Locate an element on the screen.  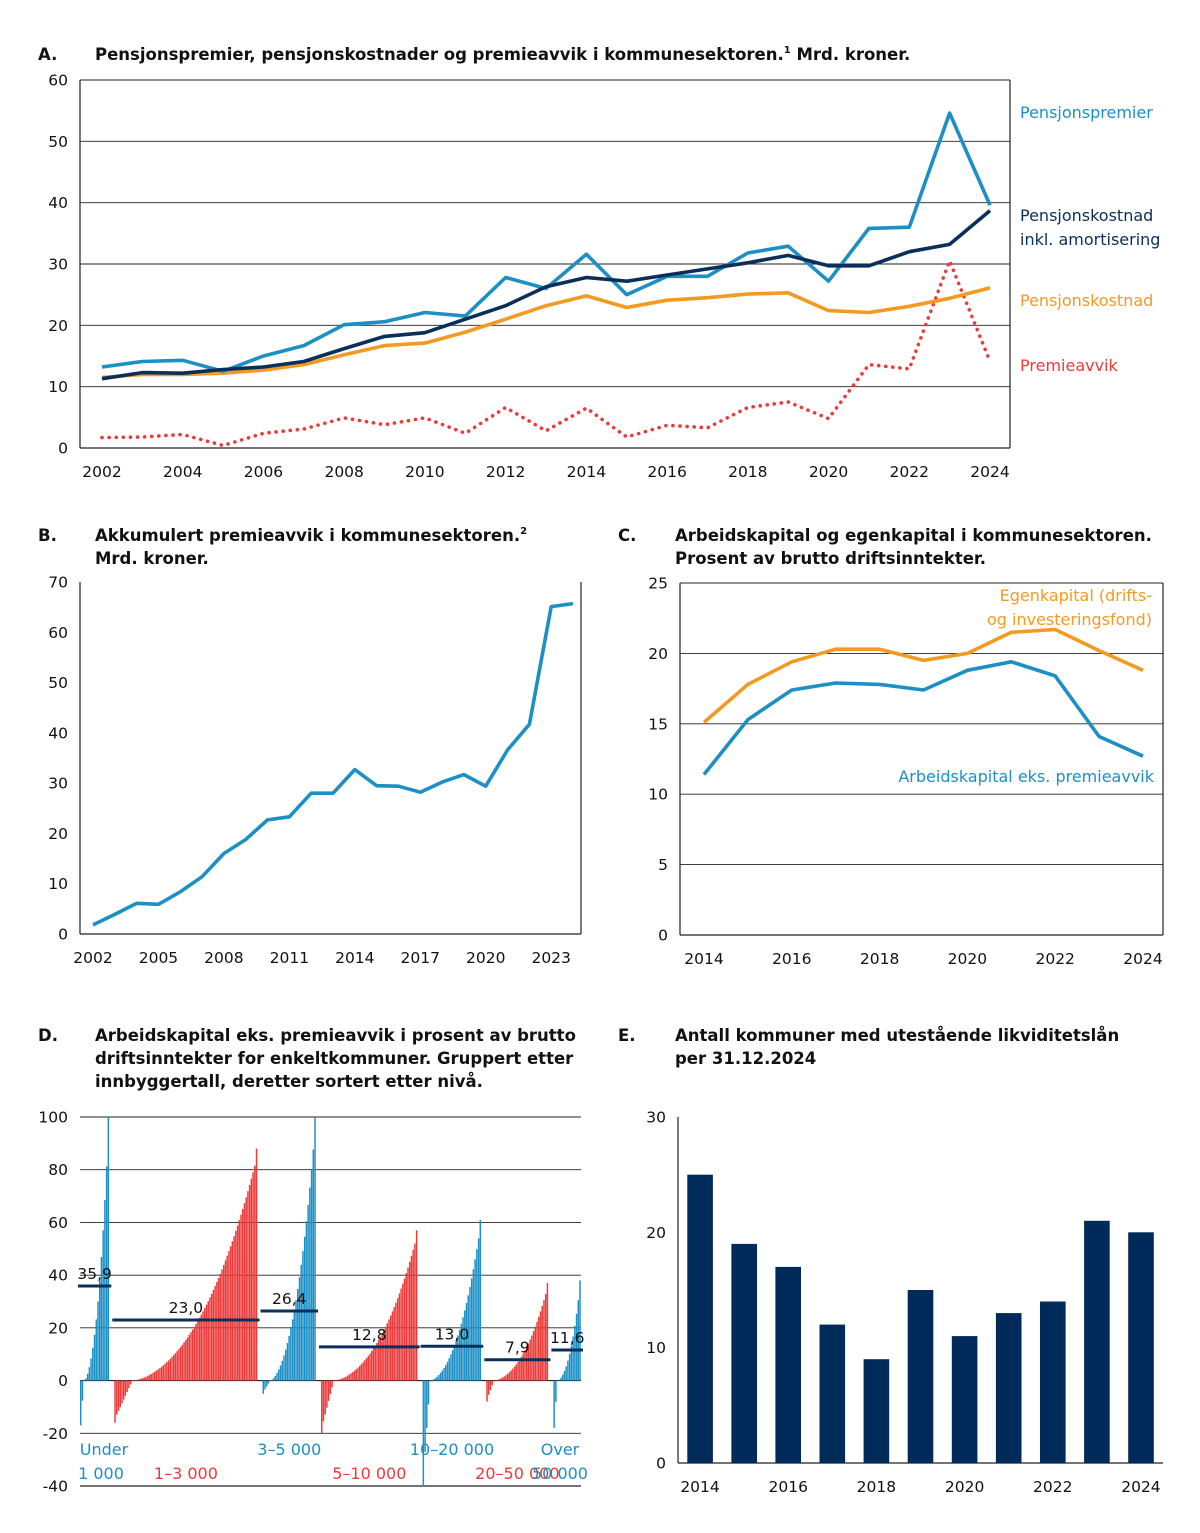
panel-c-label-arbeidskapital: Arbeidskapital eks. premieavvik is located at coordinates (1026, 776).